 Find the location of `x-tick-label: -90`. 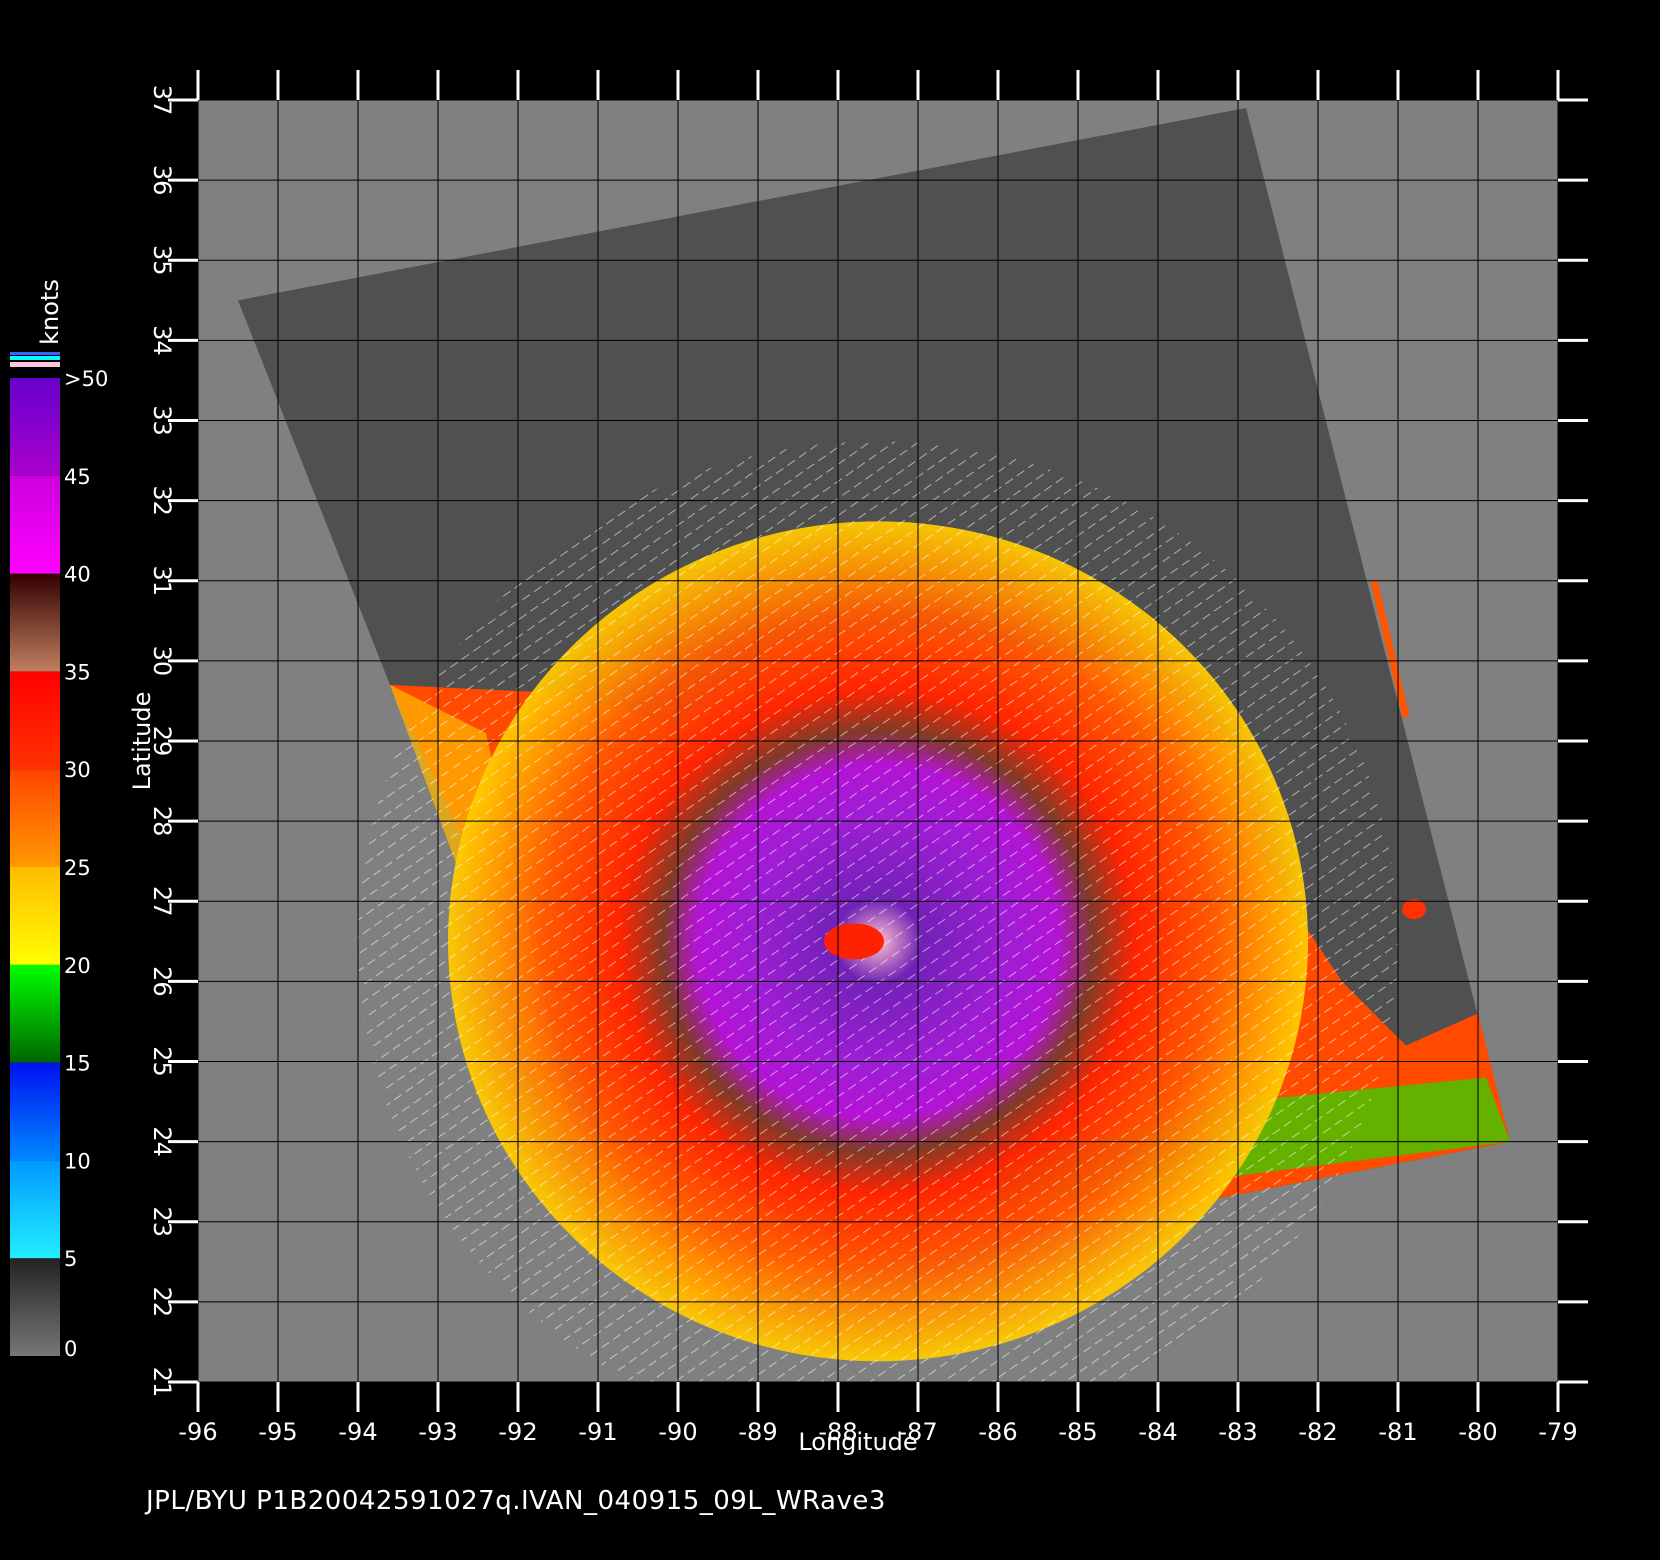

x-tick-label: -90 is located at coordinates (677, 1432).